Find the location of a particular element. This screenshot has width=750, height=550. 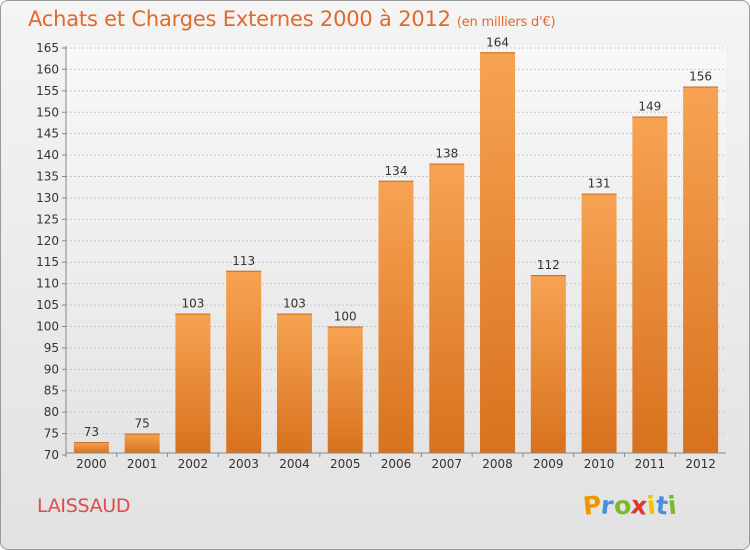

x-tick-label: 2003 is located at coordinates (243, 464).